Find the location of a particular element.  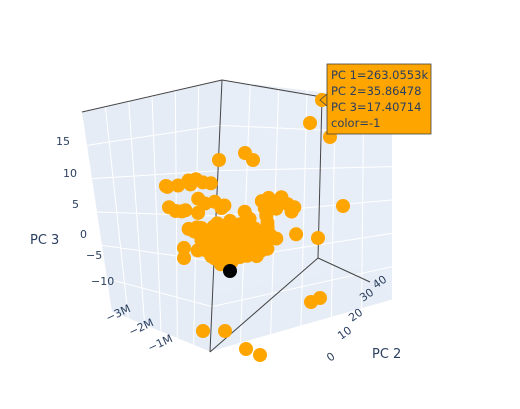

z-tick-label-0: 15 is located at coordinates (63, 141).